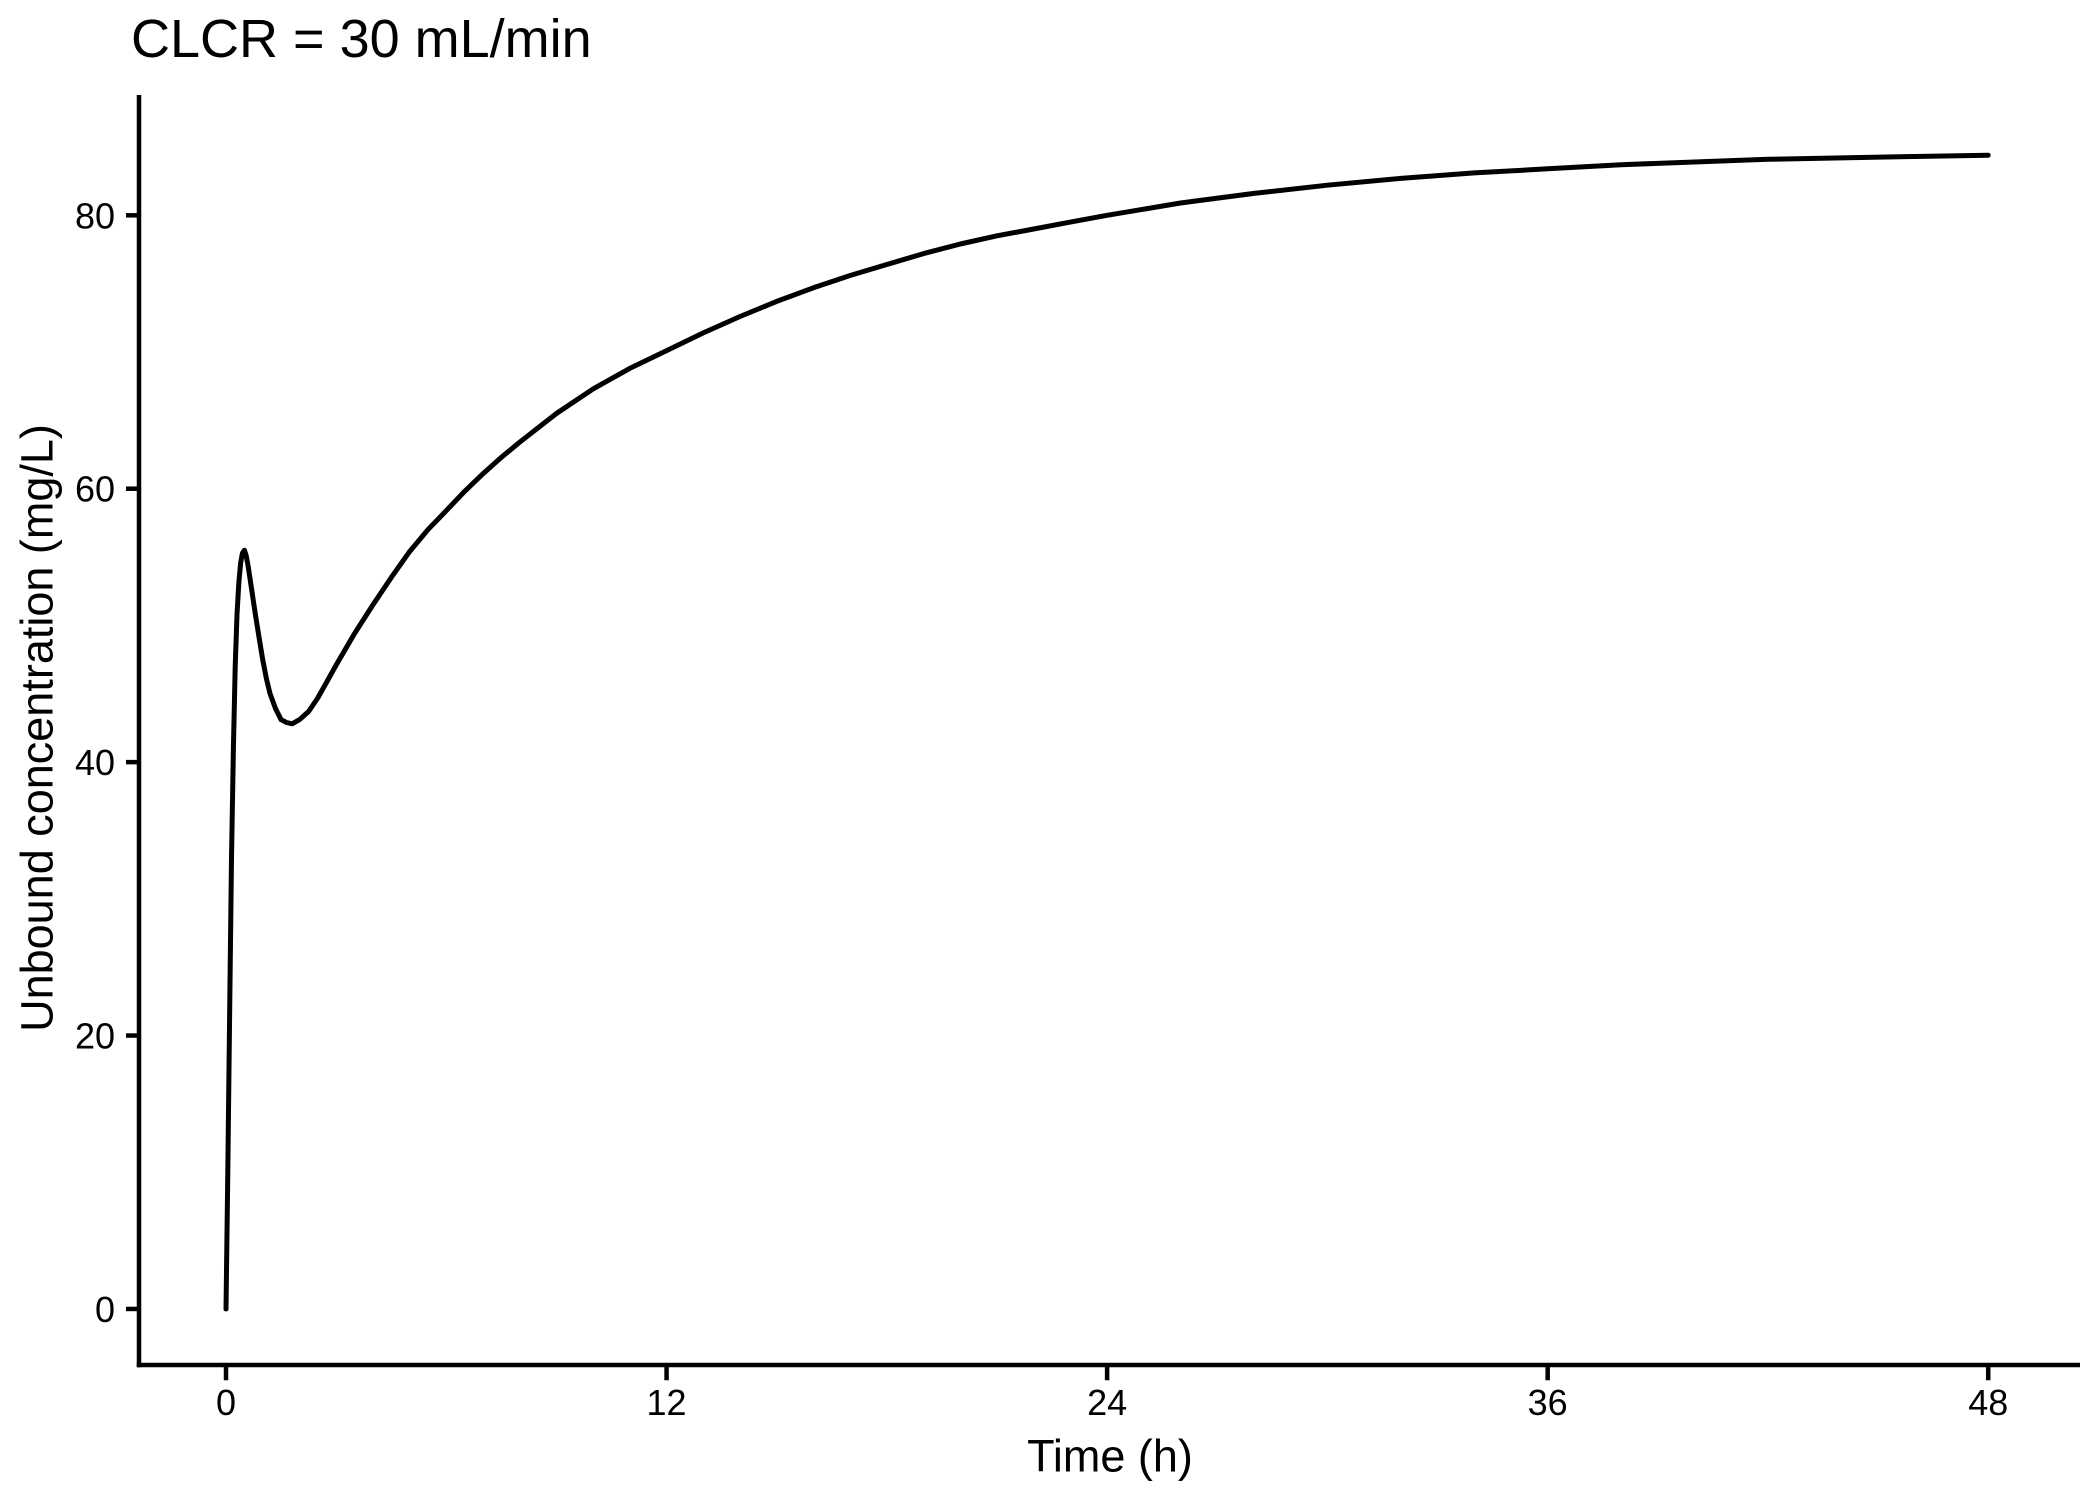  What do you see at coordinates (226, 1402) in the screenshot?
I see `x-tick-label: 0` at bounding box center [226, 1402].